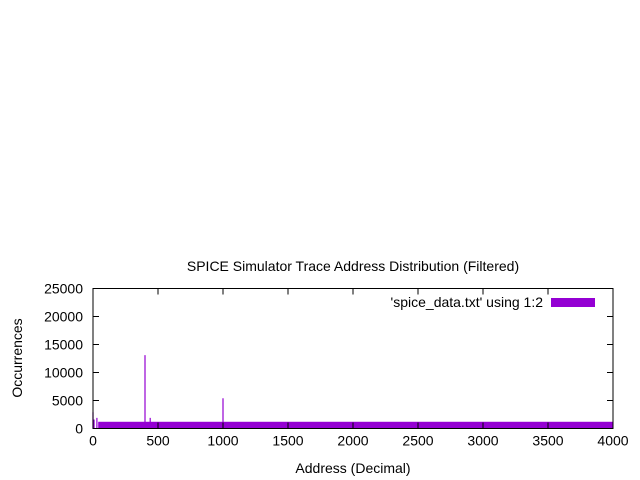 The height and width of the screenshot is (480, 640). What do you see at coordinates (355, 425) in the screenshot?
I see `bar-band` at bounding box center [355, 425].